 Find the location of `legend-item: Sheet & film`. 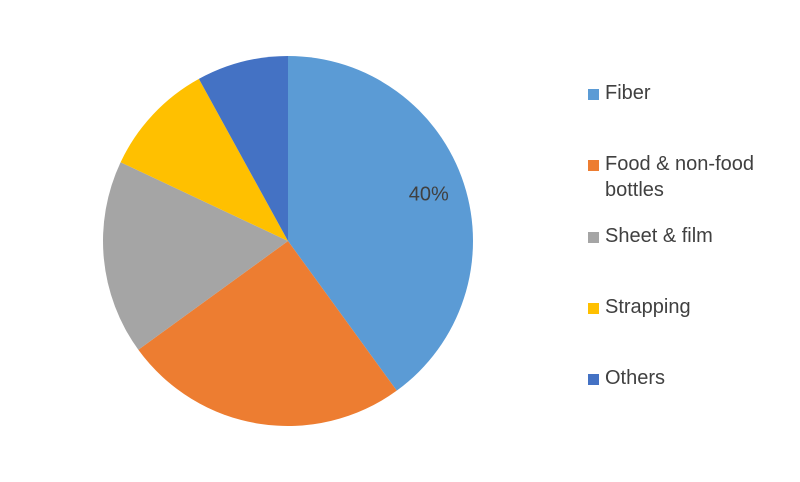

legend-item: Sheet & film is located at coordinates (688, 237).